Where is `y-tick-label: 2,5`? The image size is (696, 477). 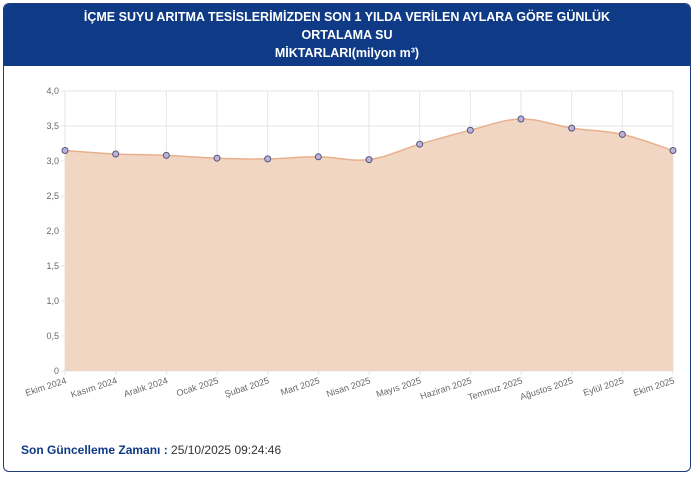 y-tick-label: 2,5 is located at coordinates (52, 196).